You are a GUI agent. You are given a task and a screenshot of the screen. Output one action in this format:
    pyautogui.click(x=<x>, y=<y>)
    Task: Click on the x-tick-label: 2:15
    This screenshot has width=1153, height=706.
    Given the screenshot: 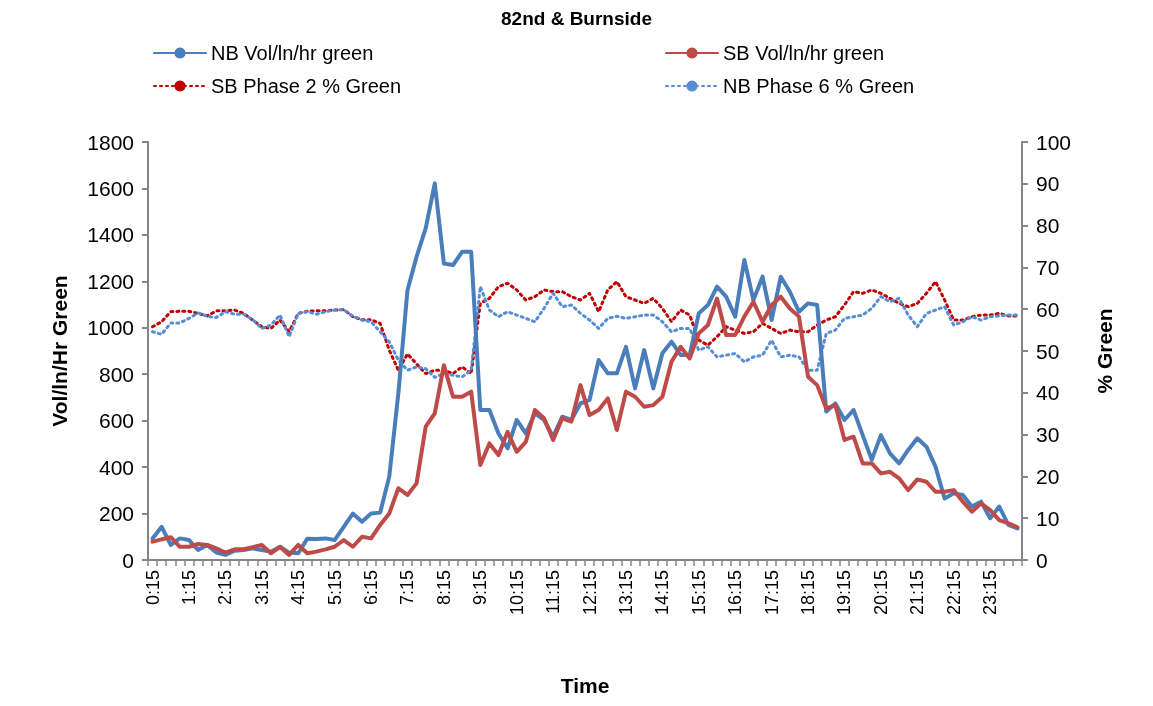 What is the action you would take?
    pyautogui.click(x=225, y=588)
    